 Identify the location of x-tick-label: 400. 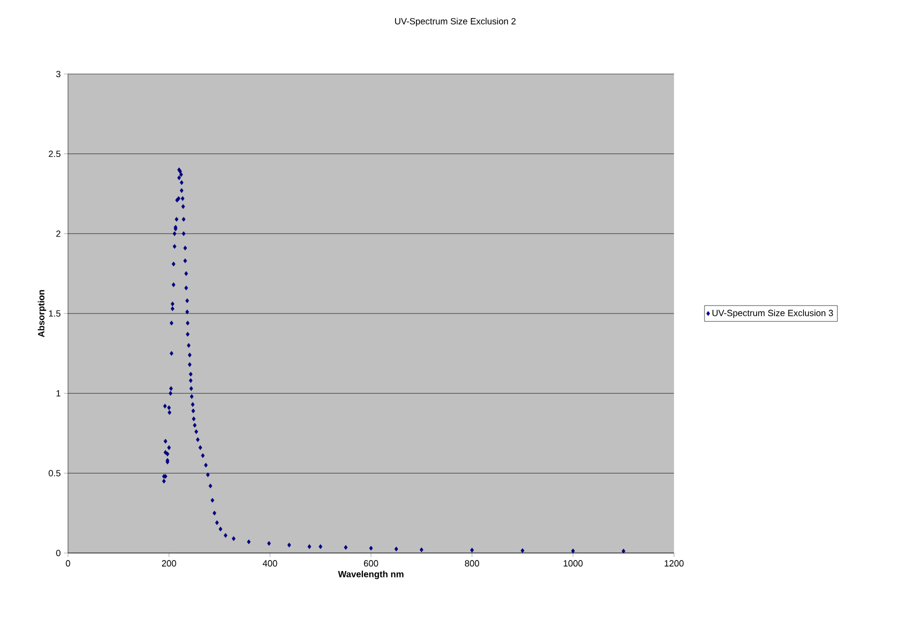
(270, 563).